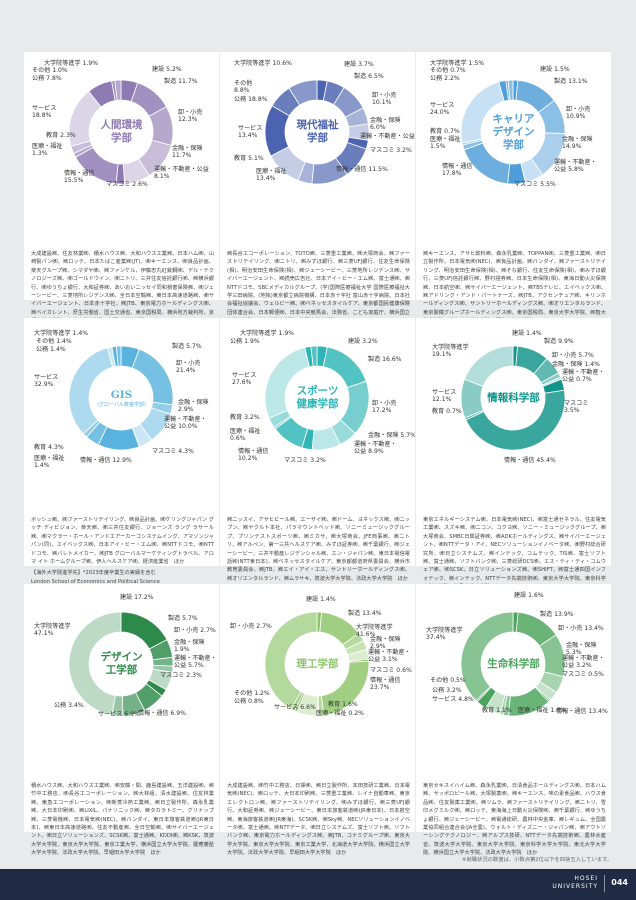  Describe the element at coordinates (263, 63) in the screenshot. I see `segment-label: 大学院等進学 10.6%` at that location.